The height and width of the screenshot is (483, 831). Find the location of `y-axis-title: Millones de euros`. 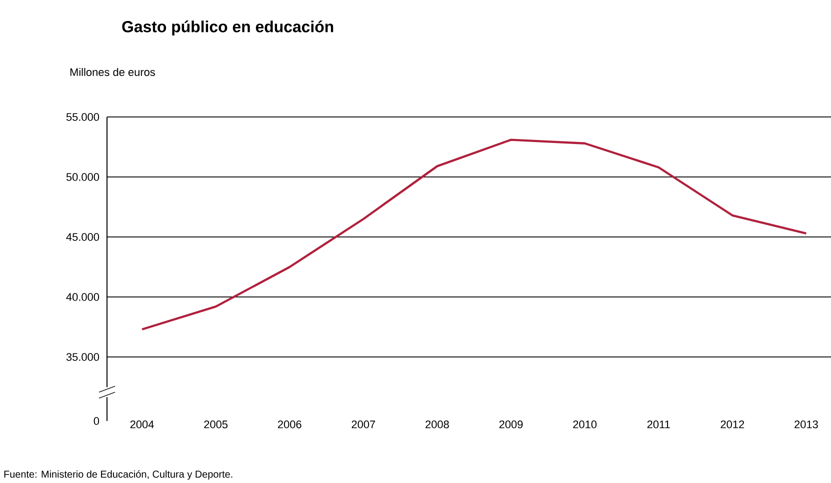

y-axis-title: Millones de euros is located at coordinates (112, 72).